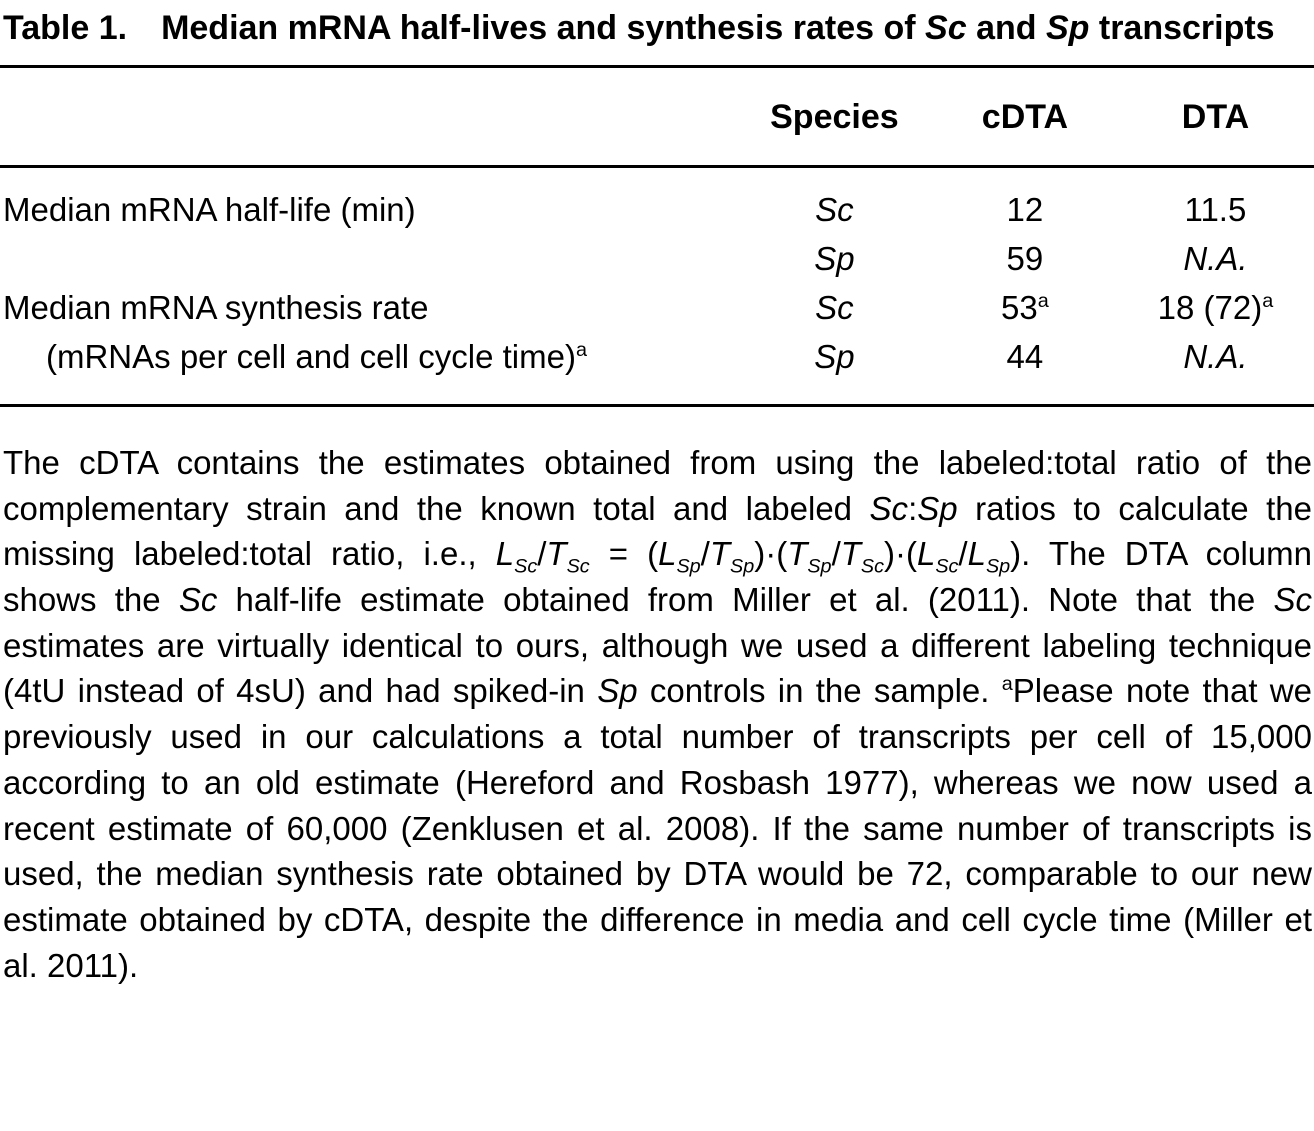 The height and width of the screenshot is (1131, 1314). I want to click on header-row: Species cDTA DTA, so click(657, 117).